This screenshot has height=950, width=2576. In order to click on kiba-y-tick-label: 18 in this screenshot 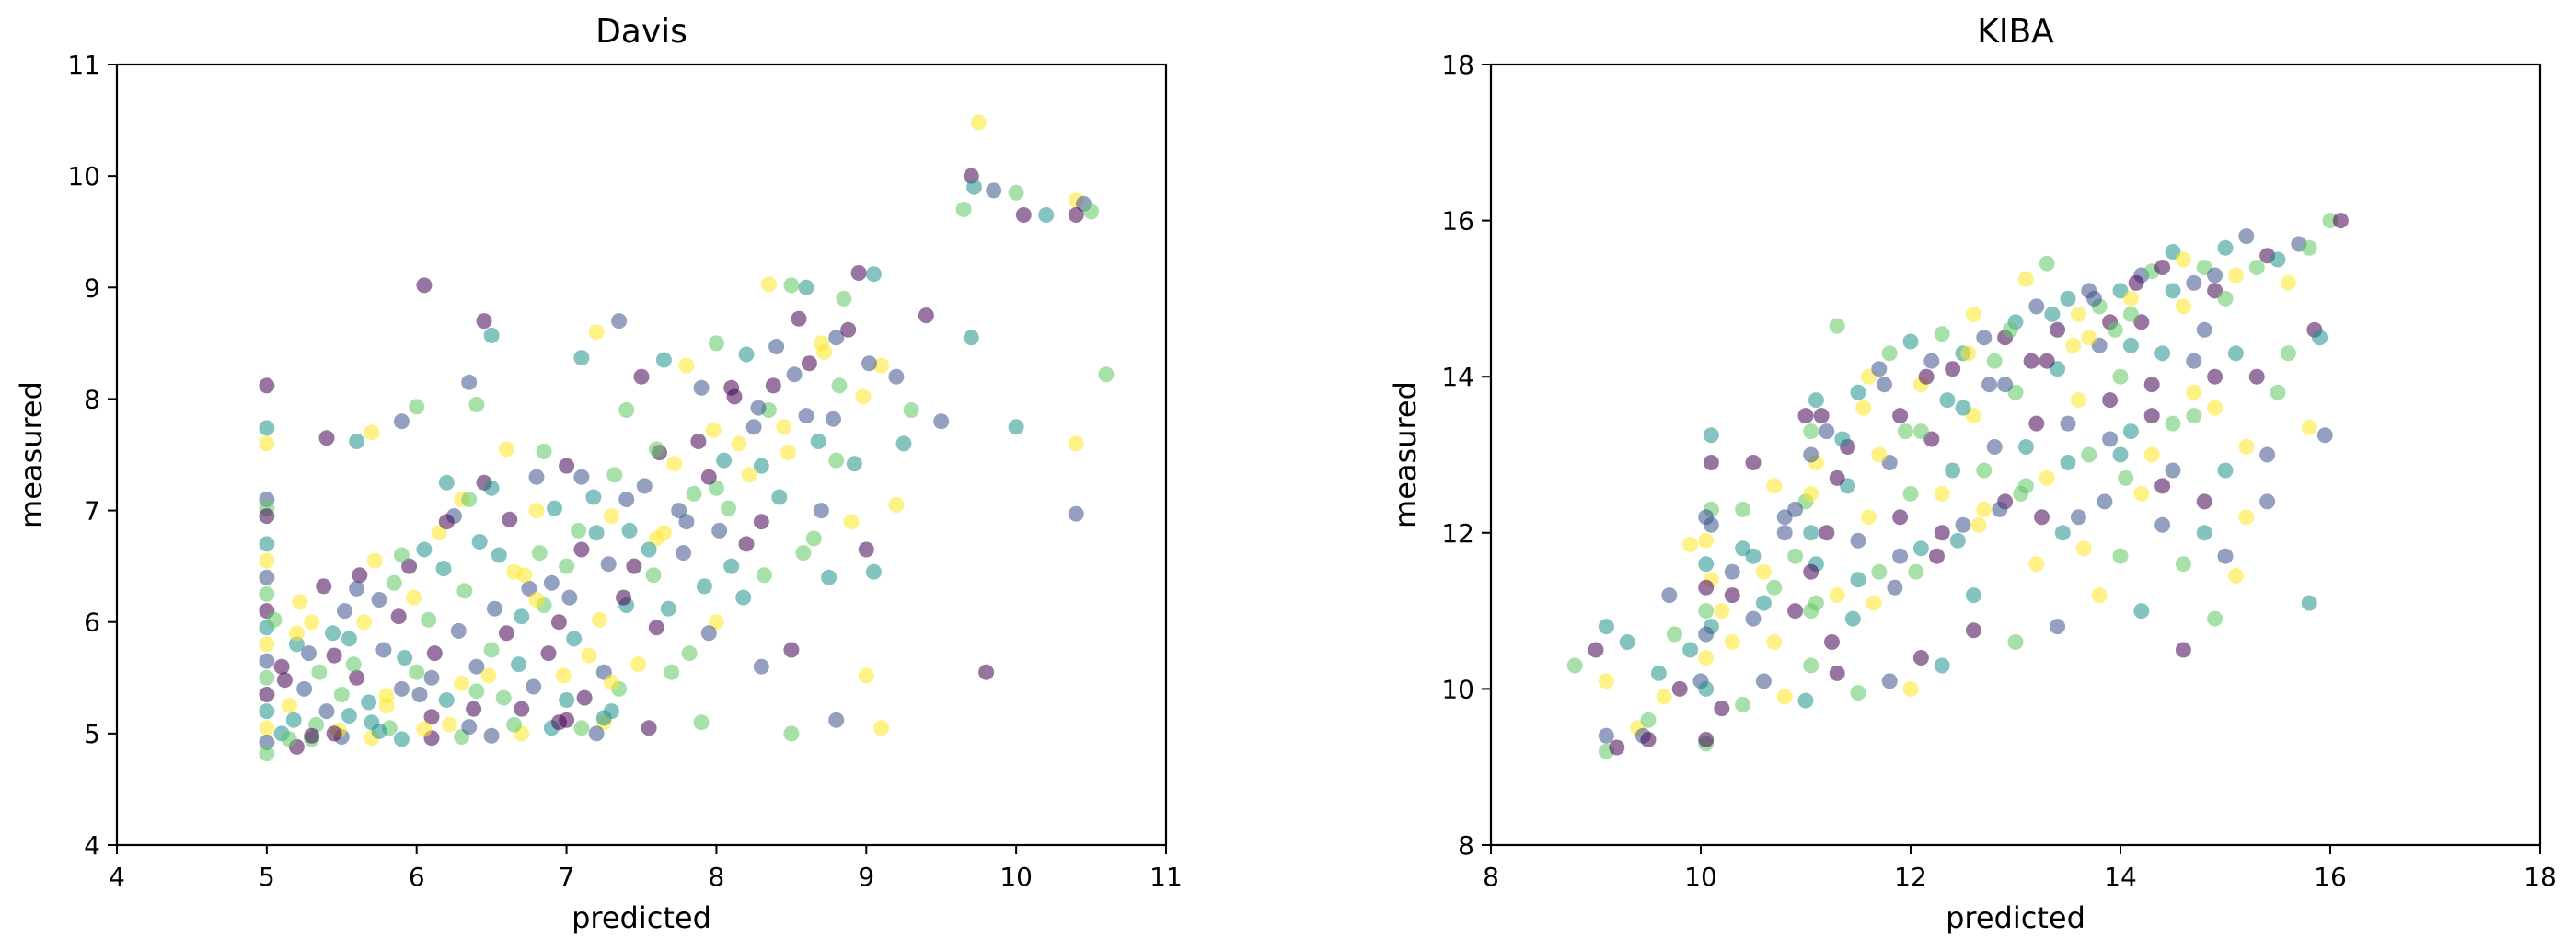, I will do `click(1457, 65)`.